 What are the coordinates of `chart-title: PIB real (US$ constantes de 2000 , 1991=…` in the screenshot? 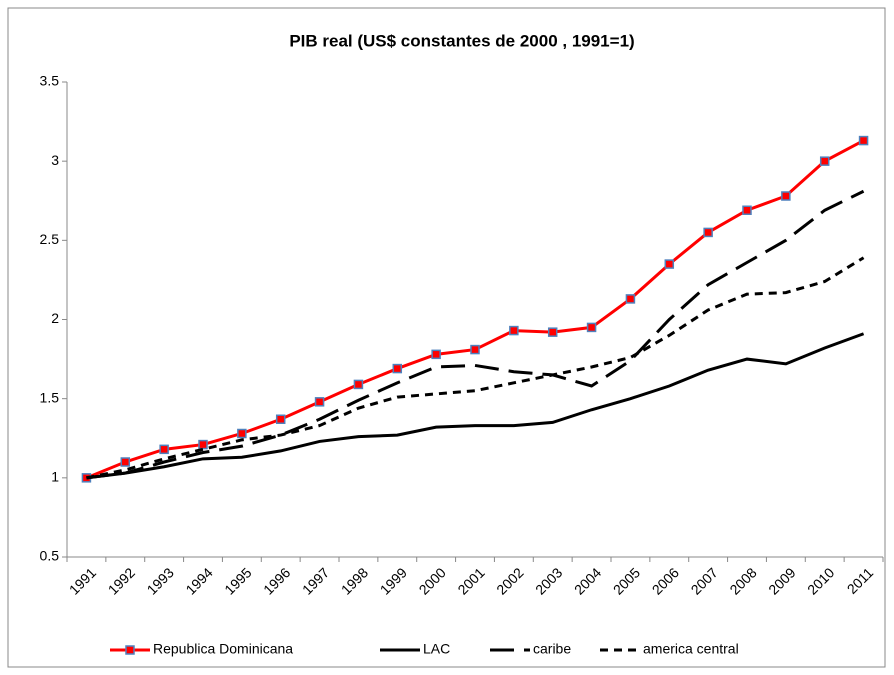 It's located at (461, 40).